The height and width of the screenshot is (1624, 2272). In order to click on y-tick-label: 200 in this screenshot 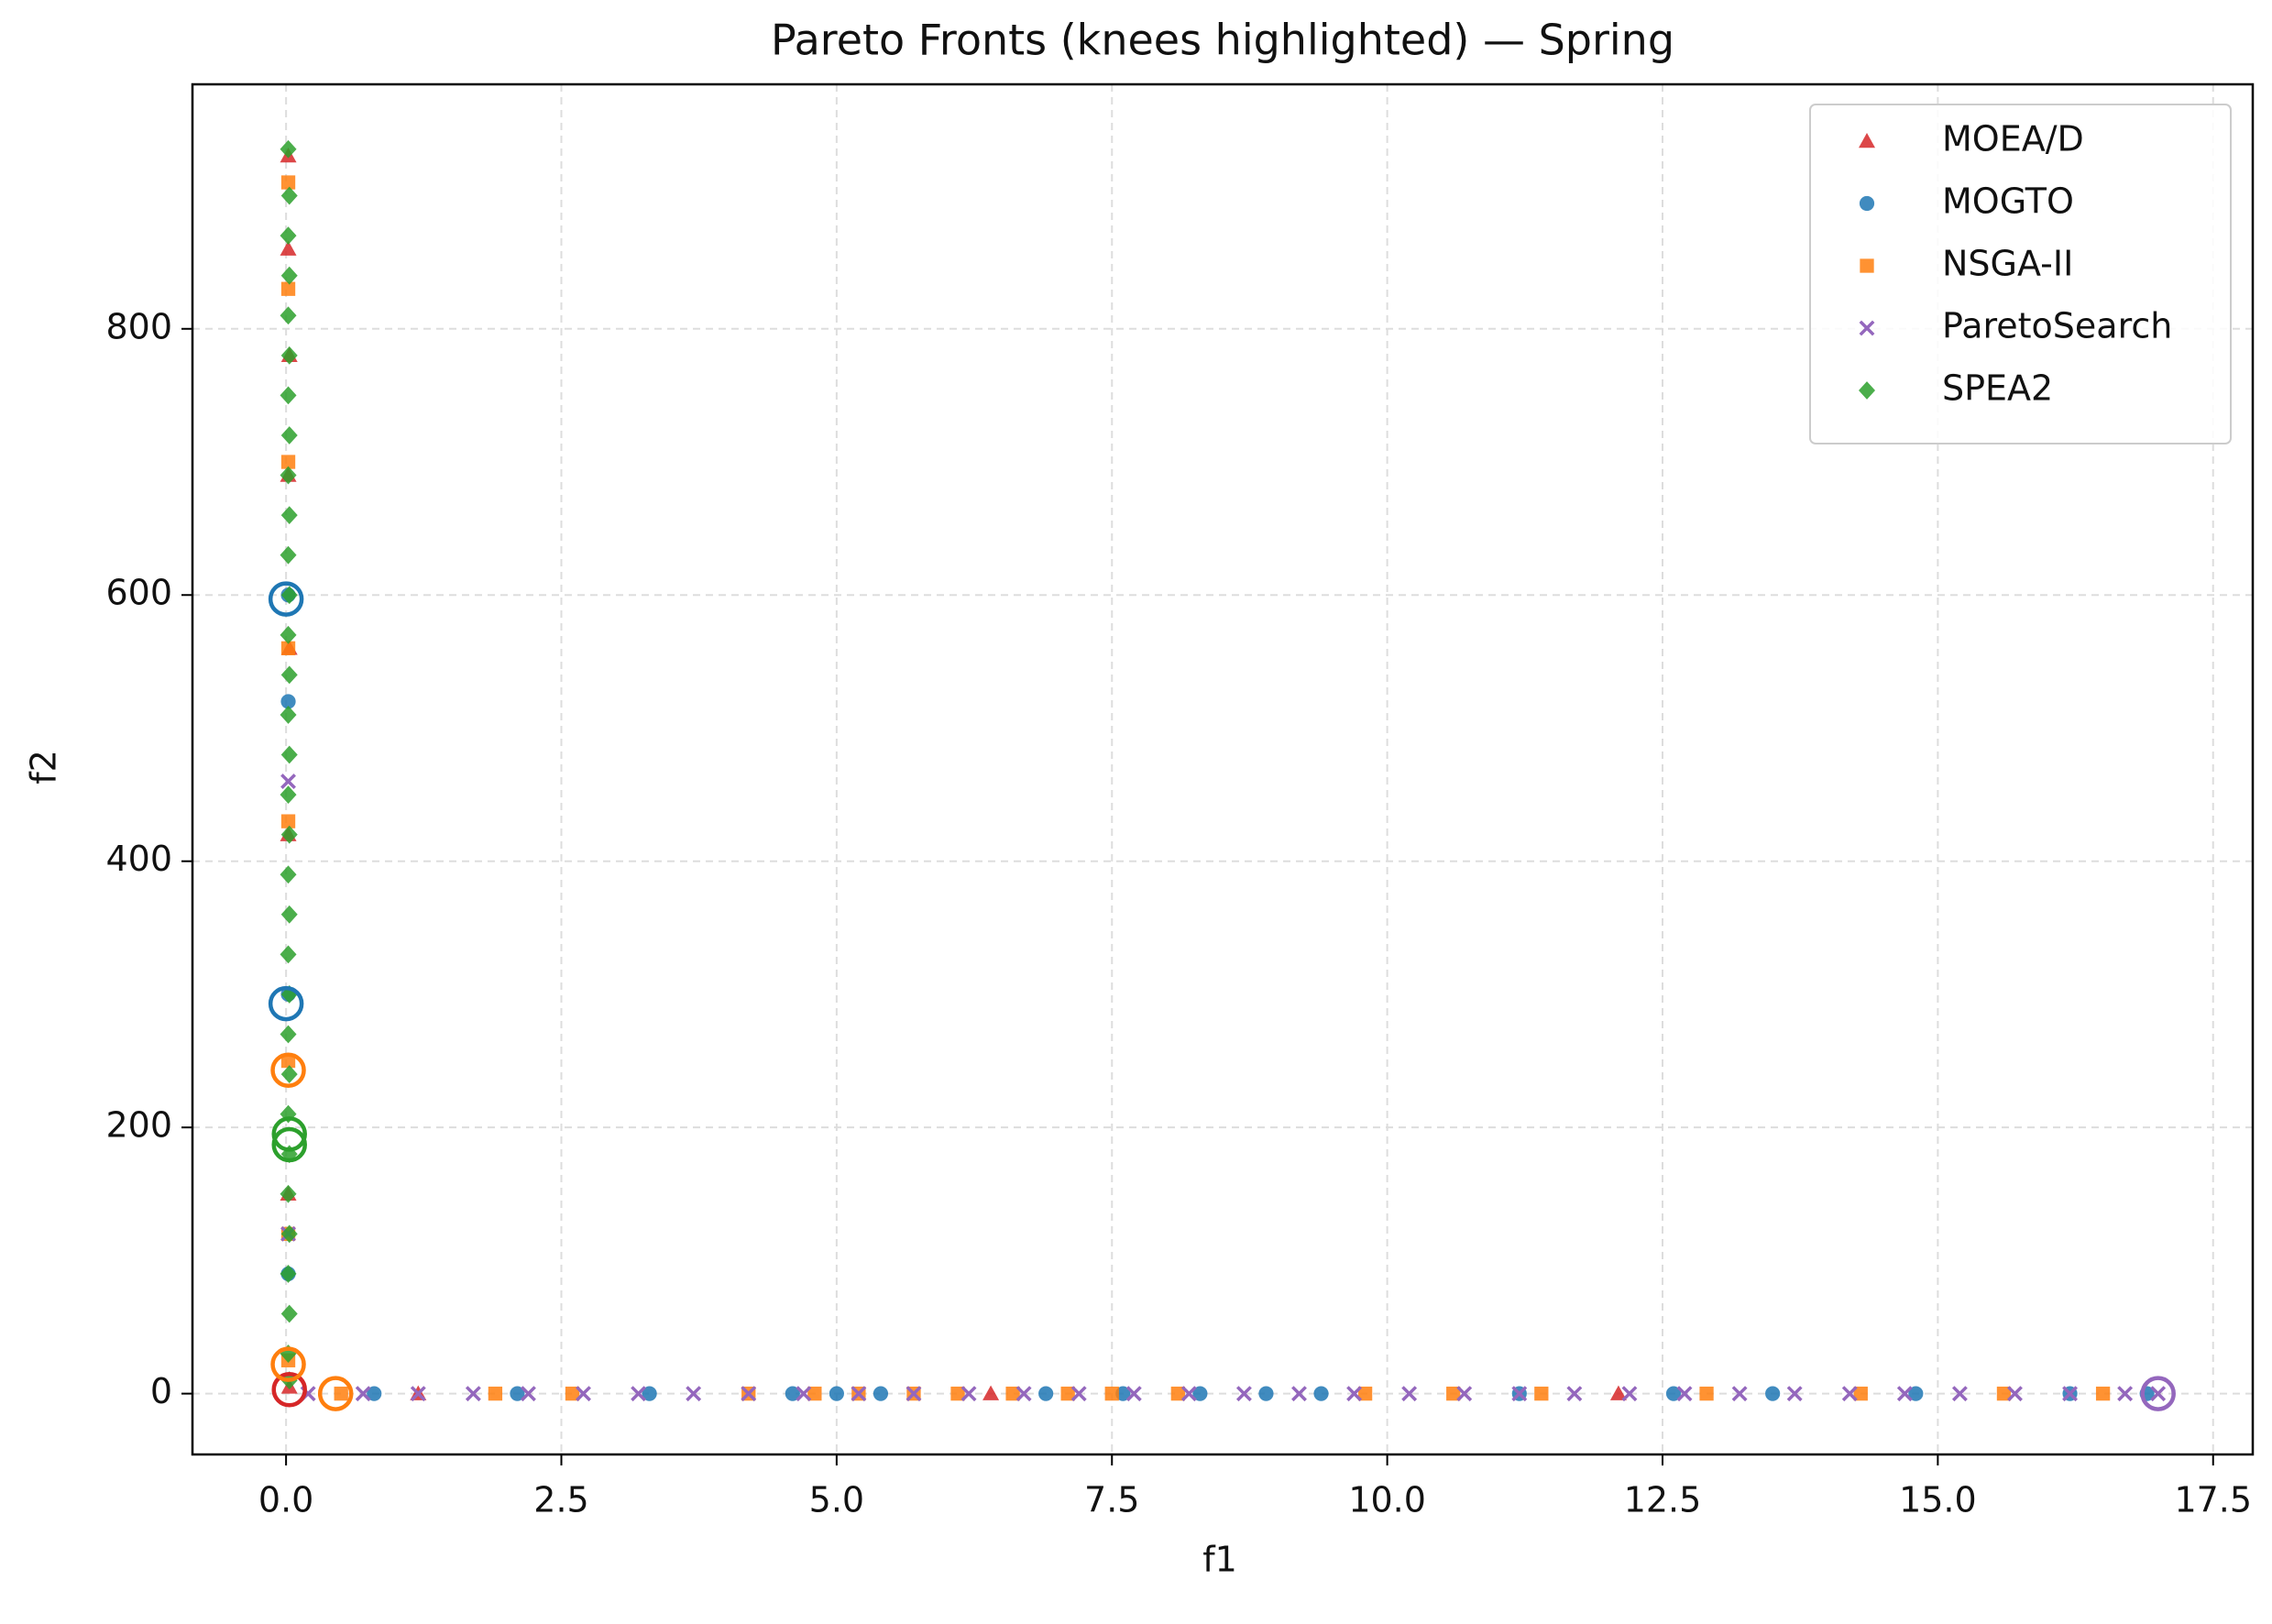, I will do `click(139, 1125)`.